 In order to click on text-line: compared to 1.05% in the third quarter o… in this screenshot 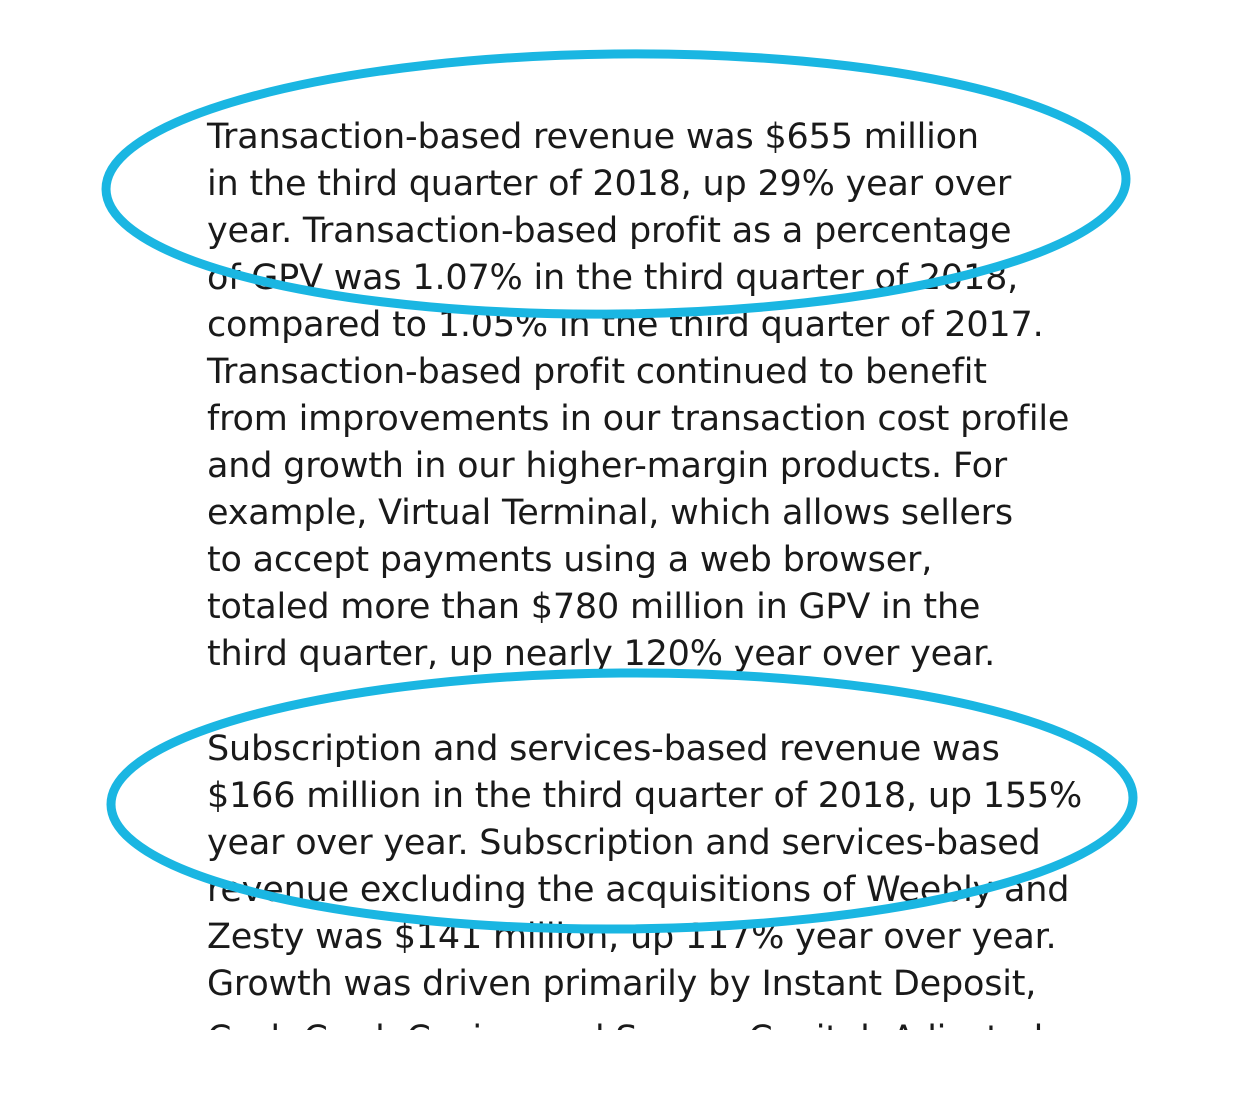, I will do `click(625, 325)`.